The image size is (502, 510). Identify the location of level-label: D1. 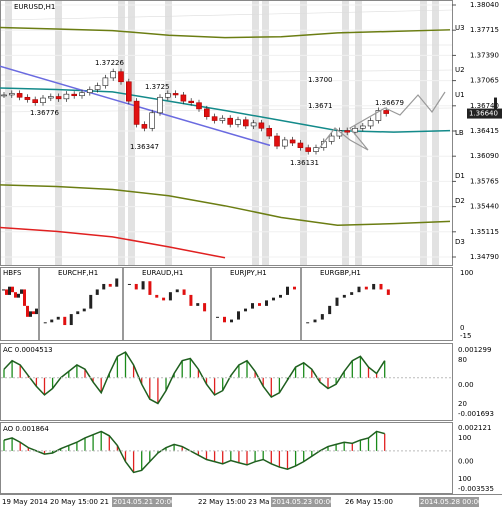
(460, 176).